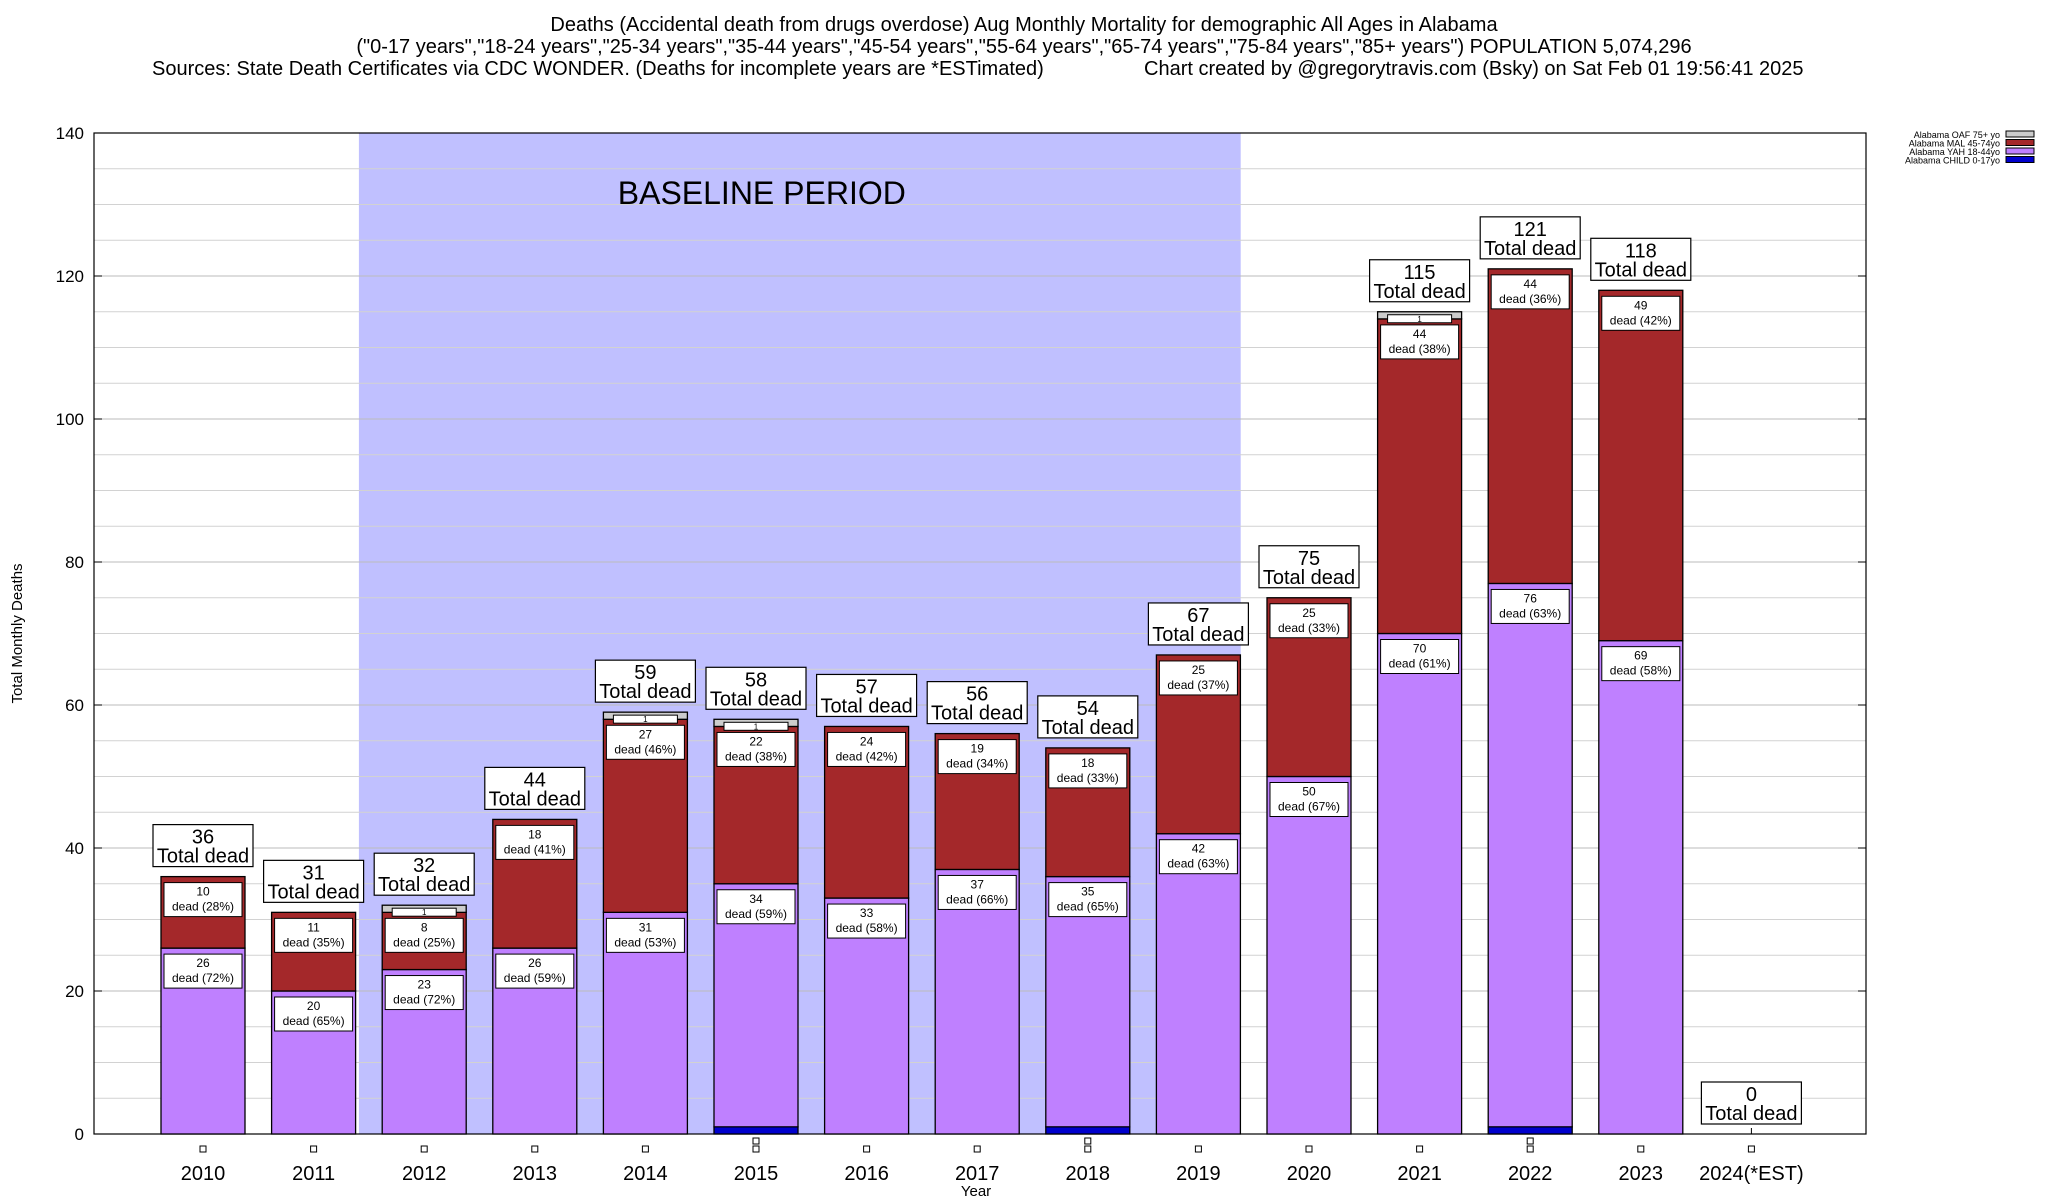 The image size is (2048, 1200). I want to click on segment-label-percent: dead (35%), so click(314, 942).